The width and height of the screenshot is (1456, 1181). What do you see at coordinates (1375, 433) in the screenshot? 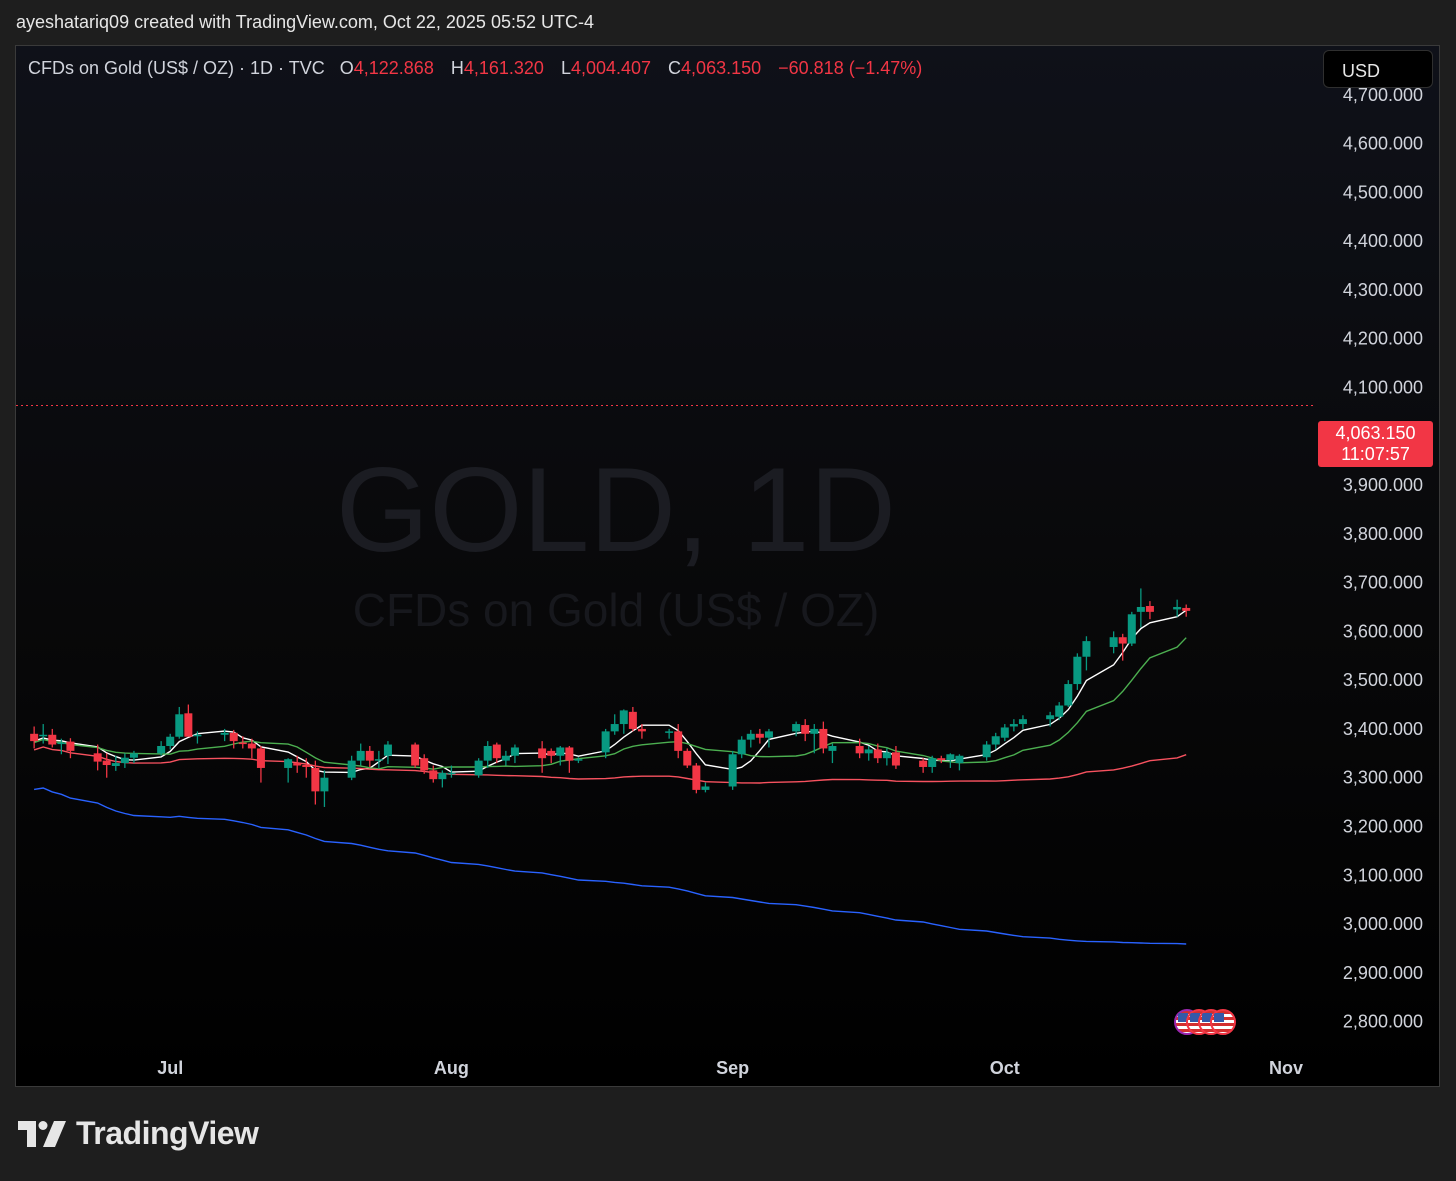
I see `last-price-value: 4,063.150` at bounding box center [1375, 433].